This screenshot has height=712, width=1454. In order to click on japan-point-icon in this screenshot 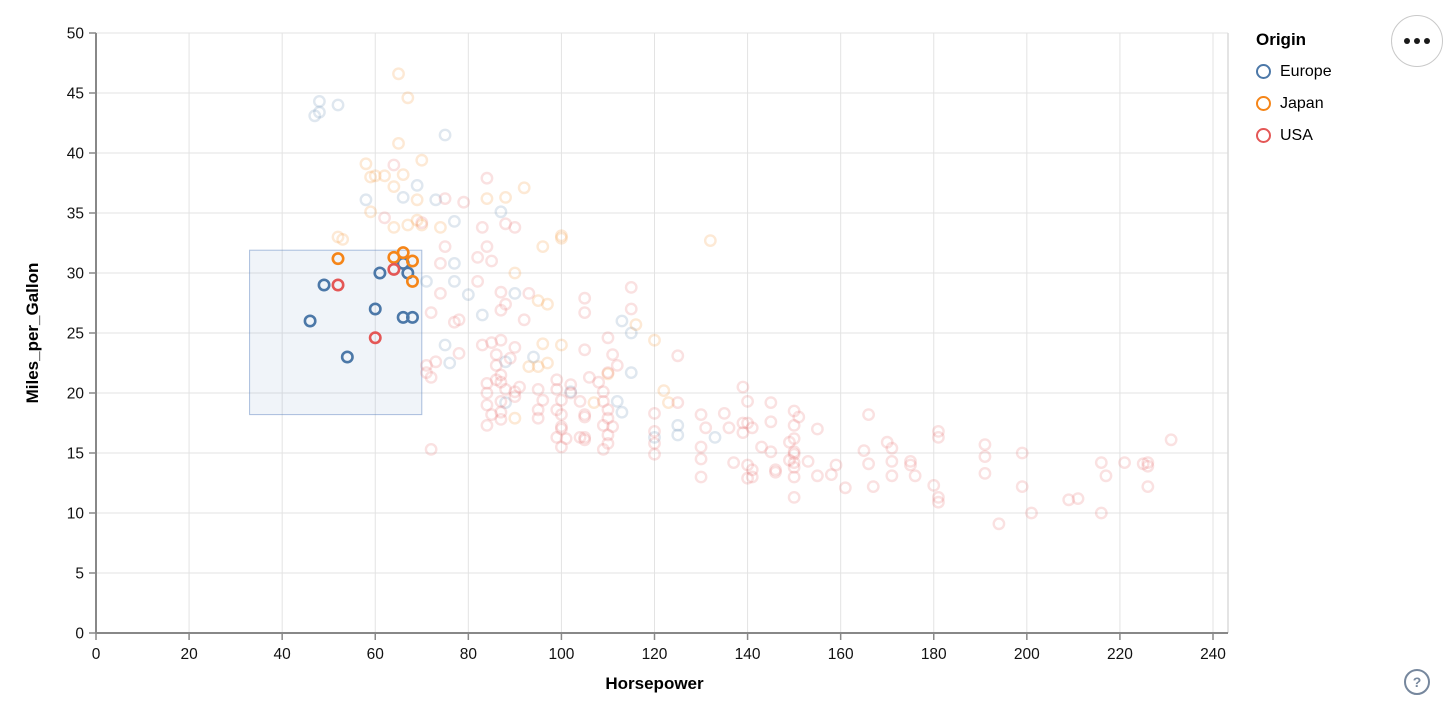, I will do `click(1263, 103)`.